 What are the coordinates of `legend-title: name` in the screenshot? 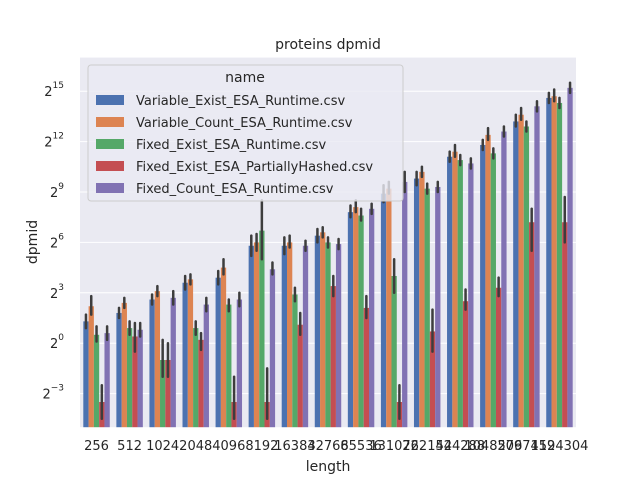 It's located at (245, 78).